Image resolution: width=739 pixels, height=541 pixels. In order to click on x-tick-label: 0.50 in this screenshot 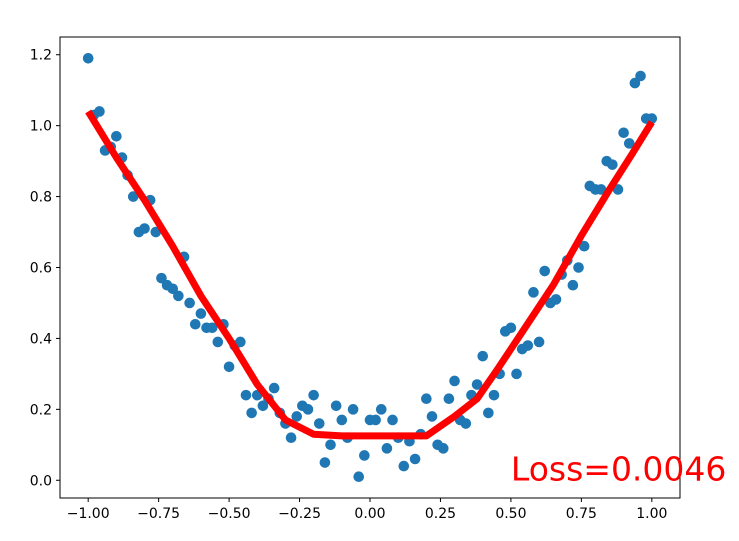, I will do `click(510, 514)`.